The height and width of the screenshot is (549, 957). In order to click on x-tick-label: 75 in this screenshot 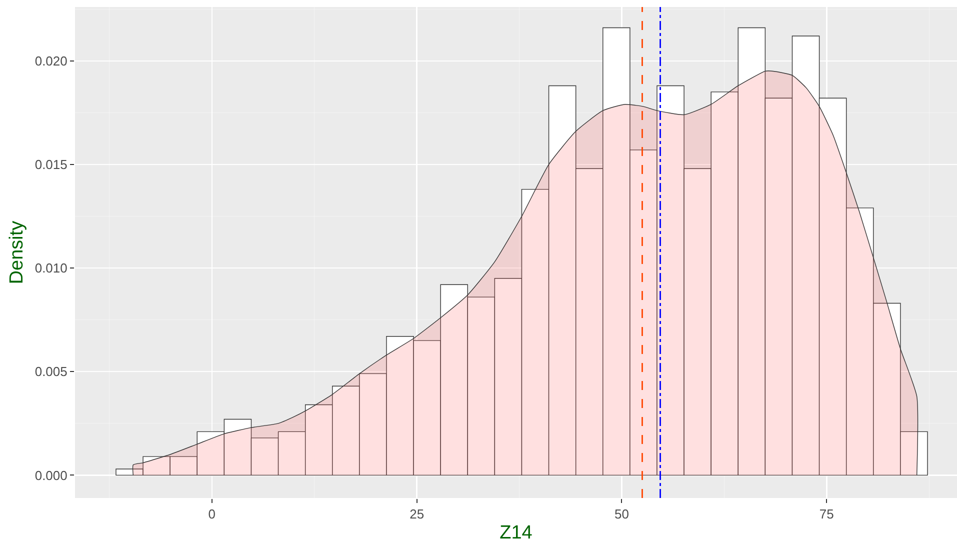, I will do `click(826, 514)`.